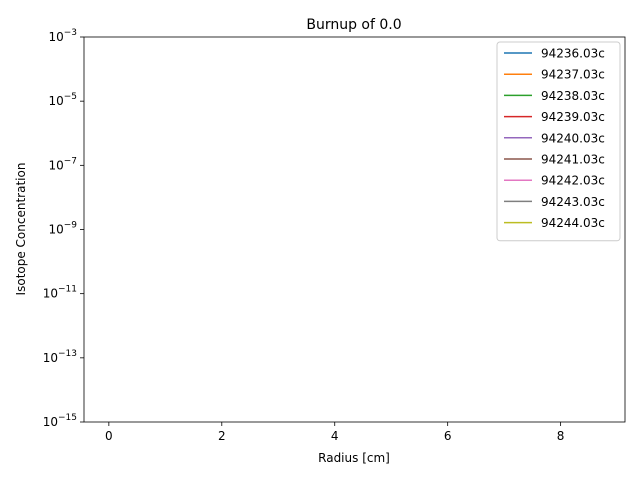 The image size is (640, 480). What do you see at coordinates (573, 75) in the screenshot?
I see `legend-entry: 94237.03c` at bounding box center [573, 75].